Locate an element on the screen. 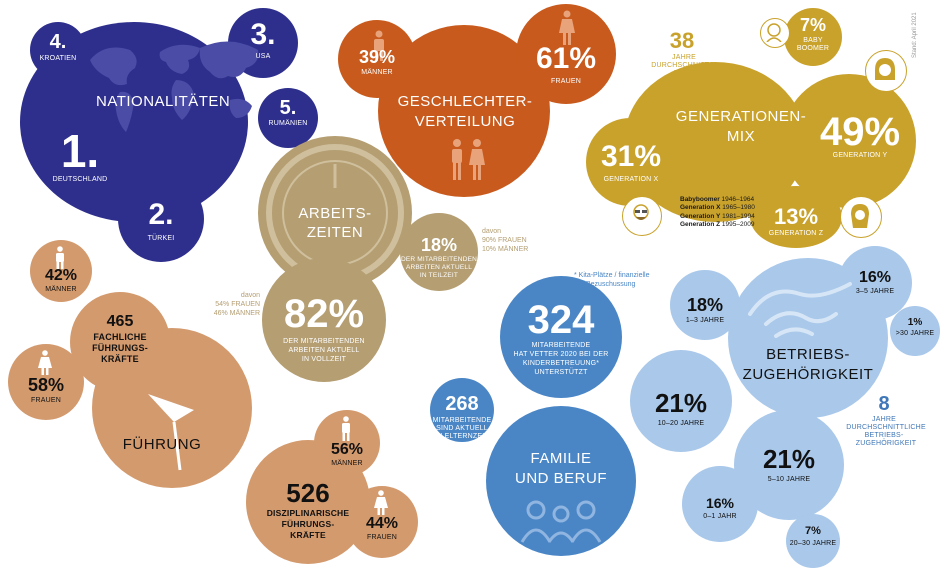 The height and width of the screenshot is (577, 950). arbeitszeiten-vollzeit-label-line1: DER MITARBEITENDEN is located at coordinates (324, 341).